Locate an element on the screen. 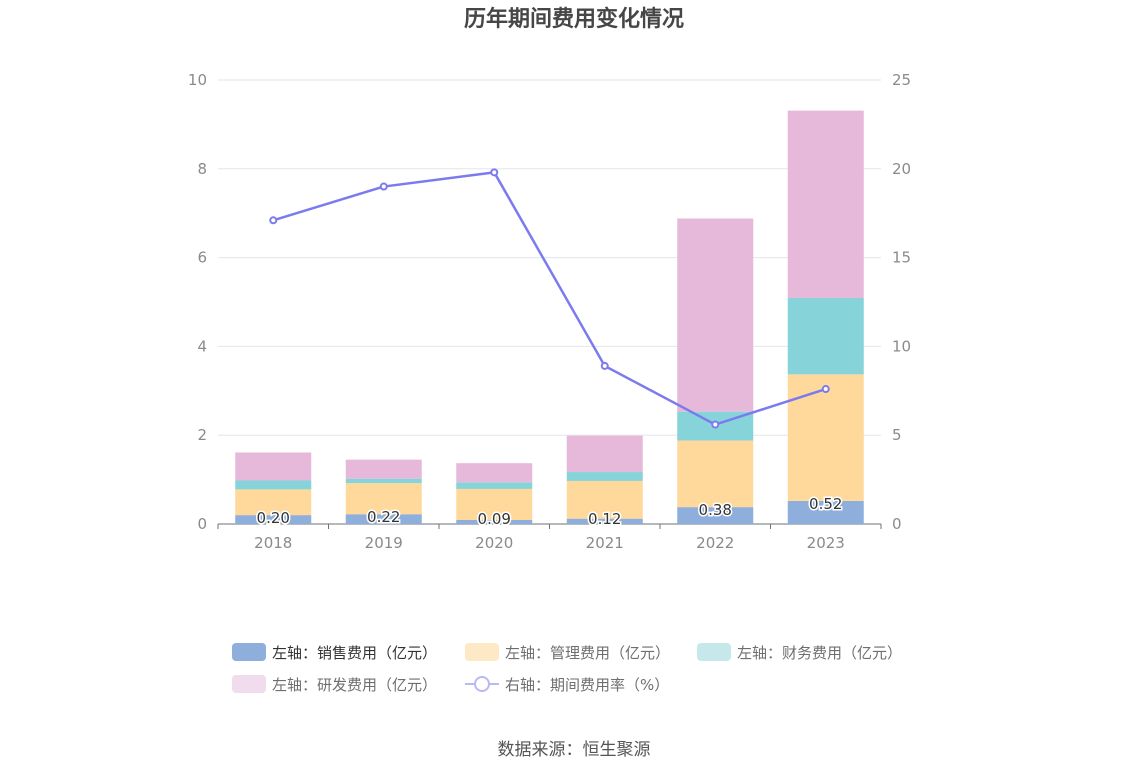 The image size is (1148, 776). y-left-tick-label: 8 is located at coordinates (202, 169).